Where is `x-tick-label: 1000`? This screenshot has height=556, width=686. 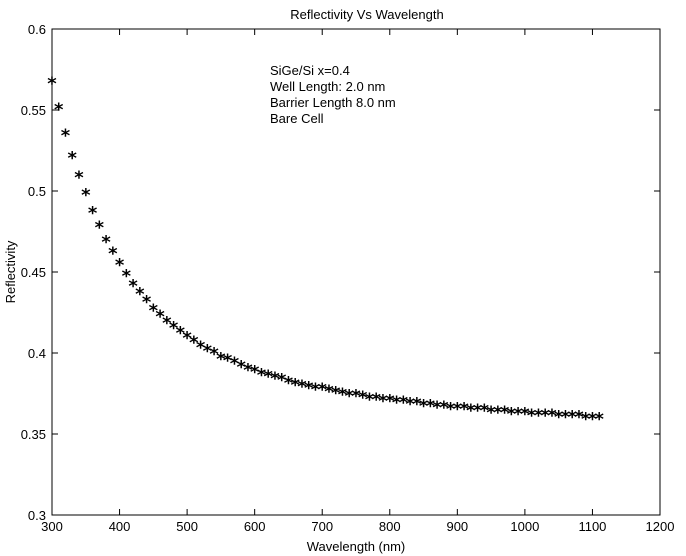
x-tick-label: 1000 is located at coordinates (524, 526).